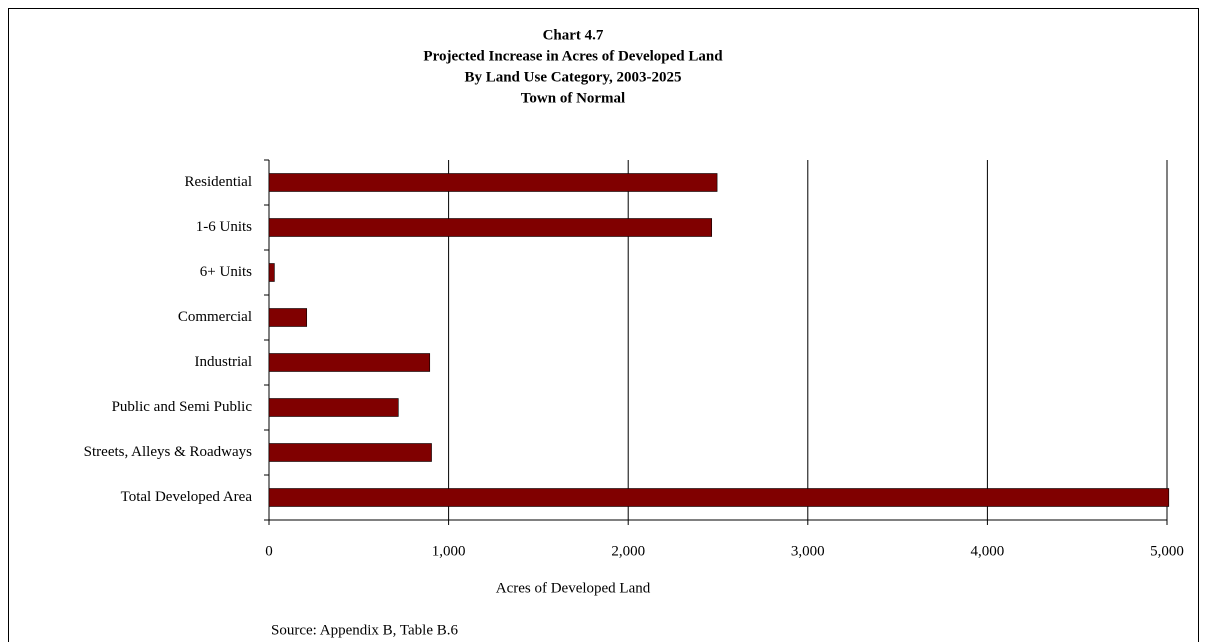 The image size is (1207, 642). What do you see at coordinates (219, 182) in the screenshot?
I see `y-tick-label: Residential` at bounding box center [219, 182].